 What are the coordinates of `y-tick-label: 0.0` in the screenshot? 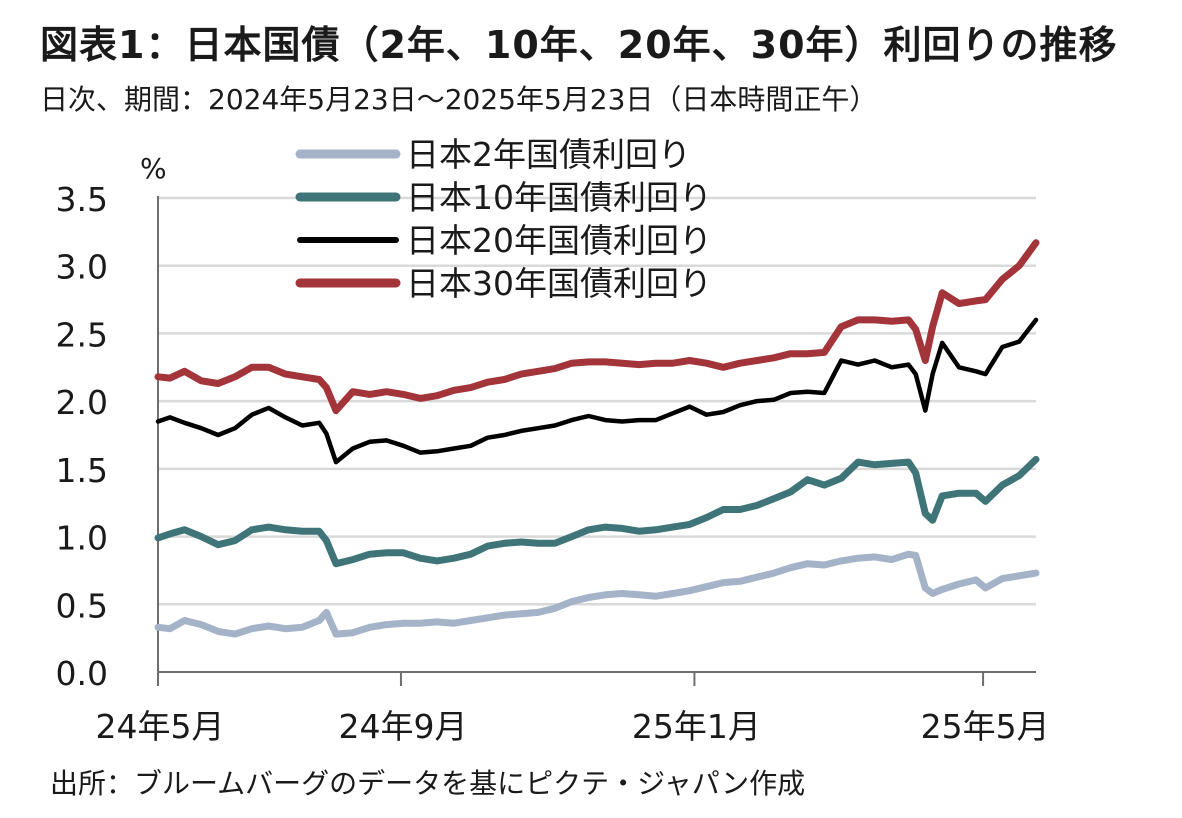 It's located at (82, 673).